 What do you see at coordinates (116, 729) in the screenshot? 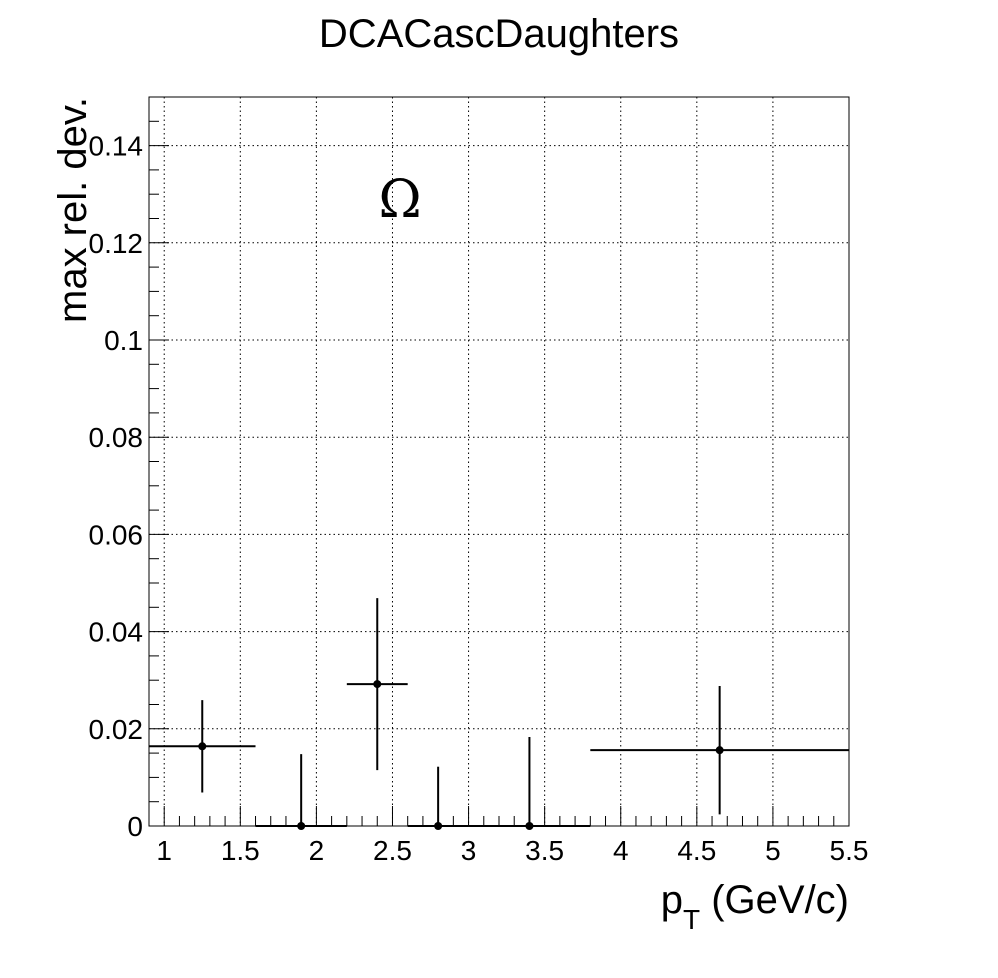
I see `y-tick-label: 0.02` at bounding box center [116, 729].